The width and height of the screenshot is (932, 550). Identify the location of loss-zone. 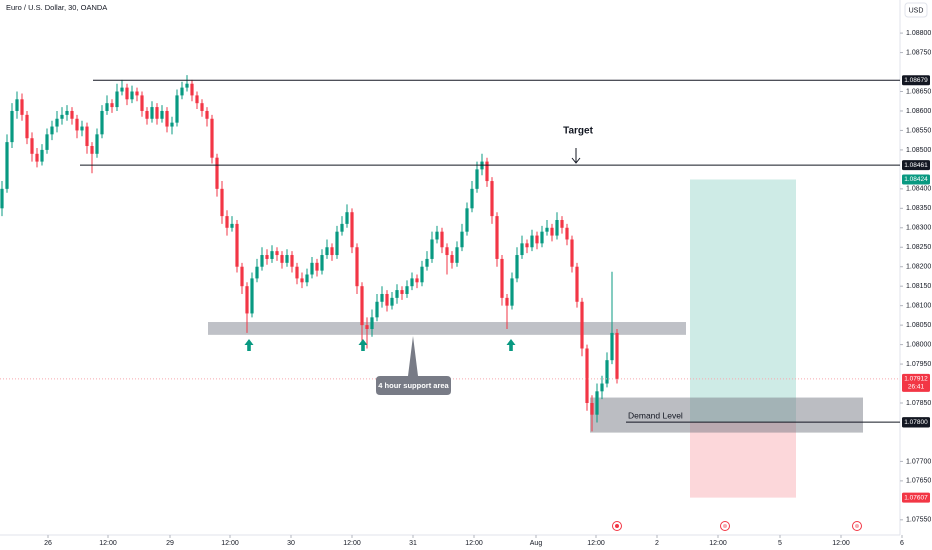
(743, 460).